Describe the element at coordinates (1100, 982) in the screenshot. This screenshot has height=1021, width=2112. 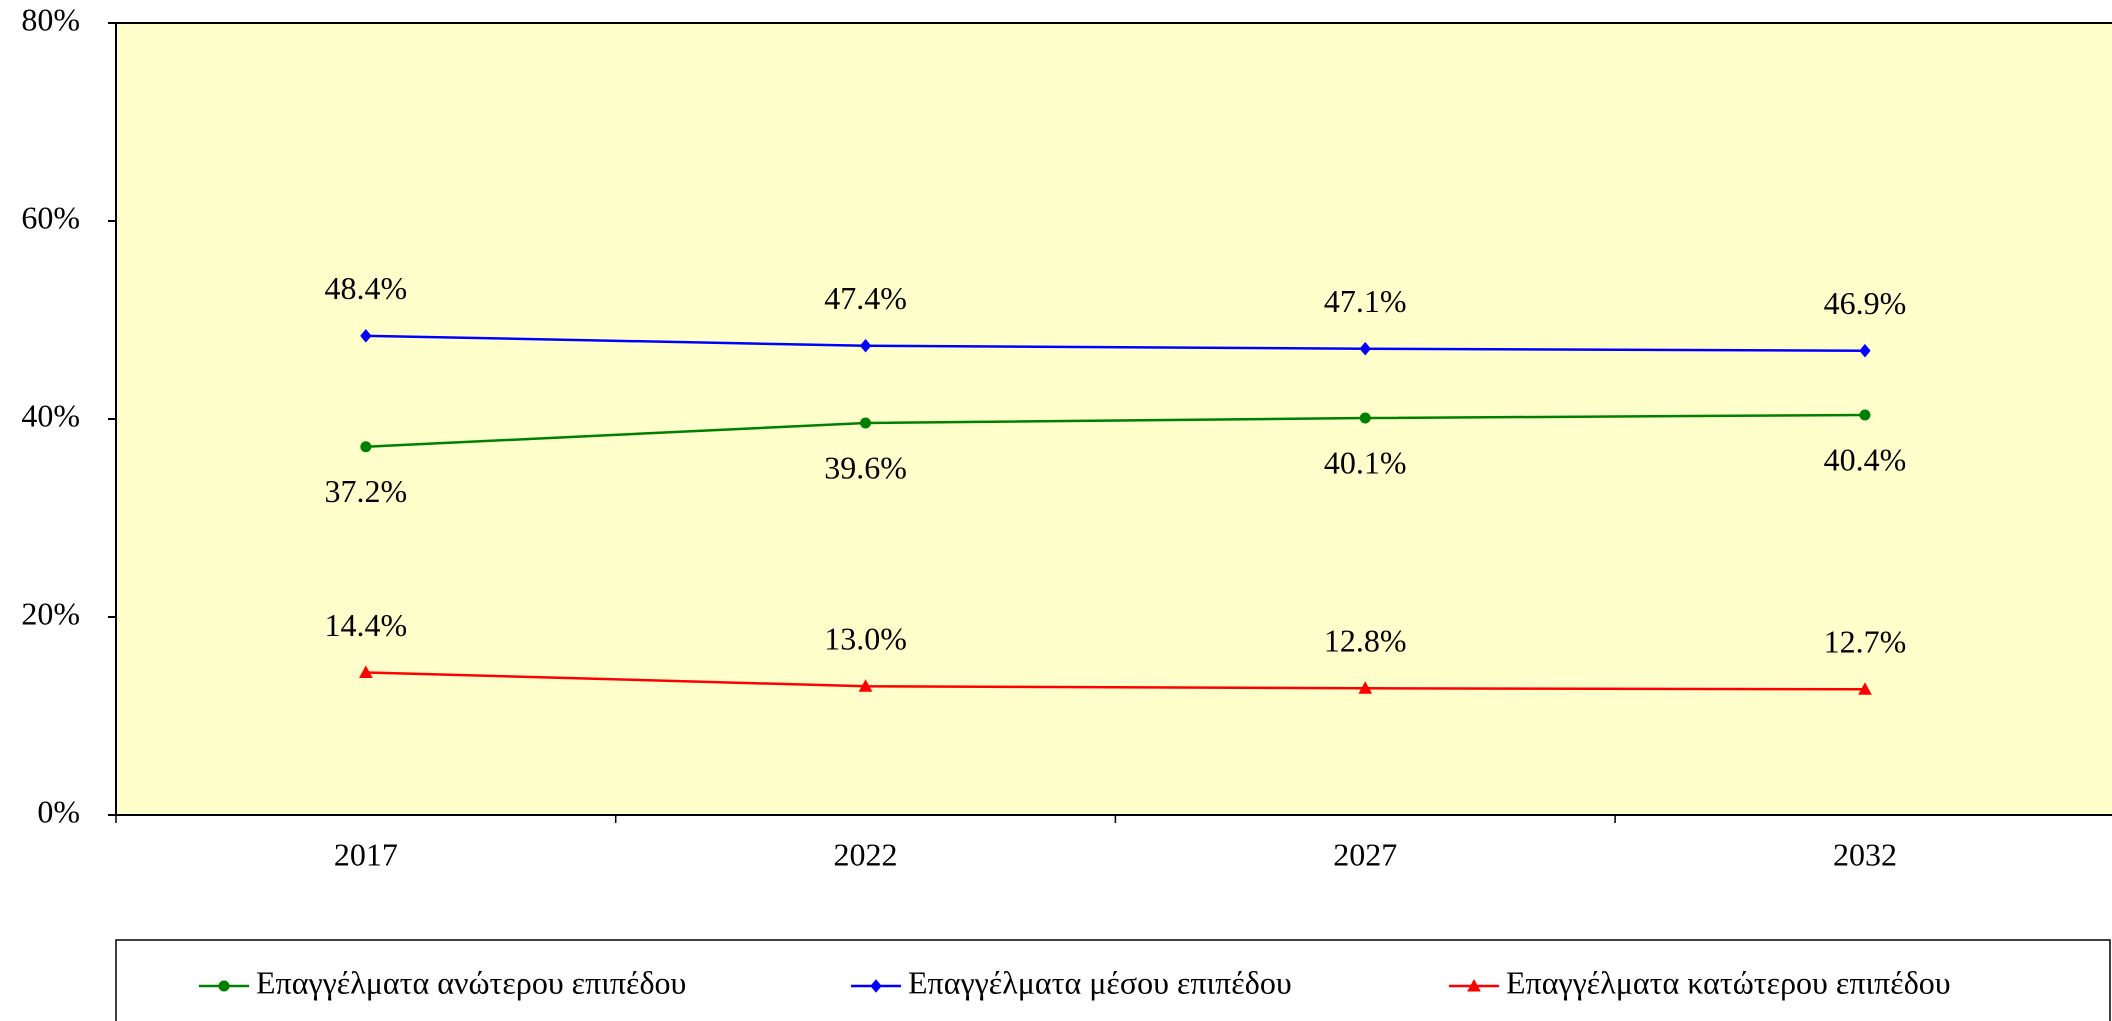
I see `legend-label: Επαγγέλματα μέσου επιπέδου` at that location.